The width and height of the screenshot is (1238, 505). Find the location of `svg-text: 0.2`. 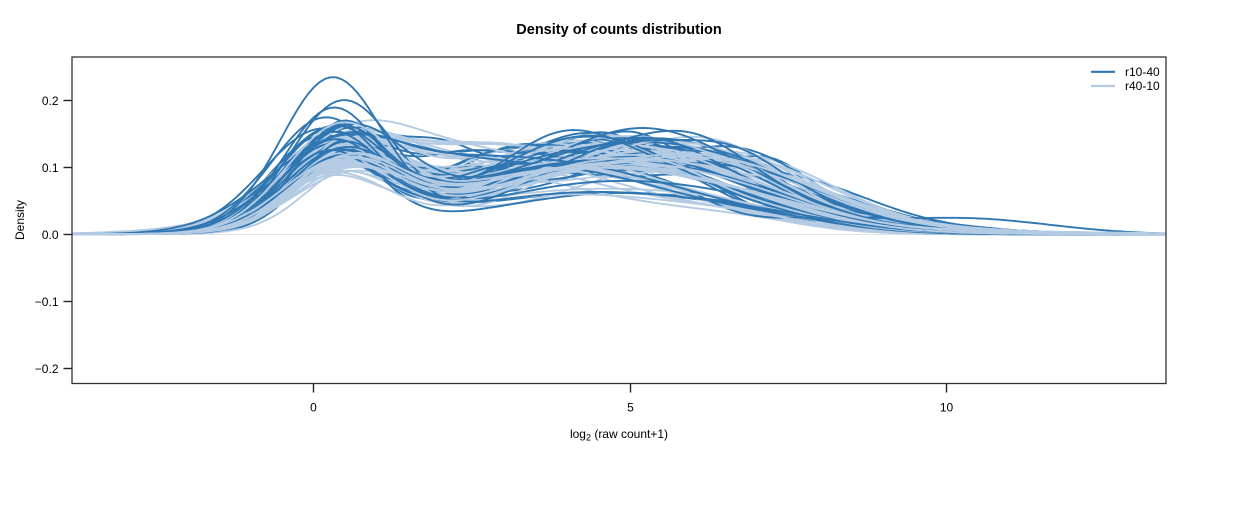

svg-text: 0.2 is located at coordinates (50, 101).